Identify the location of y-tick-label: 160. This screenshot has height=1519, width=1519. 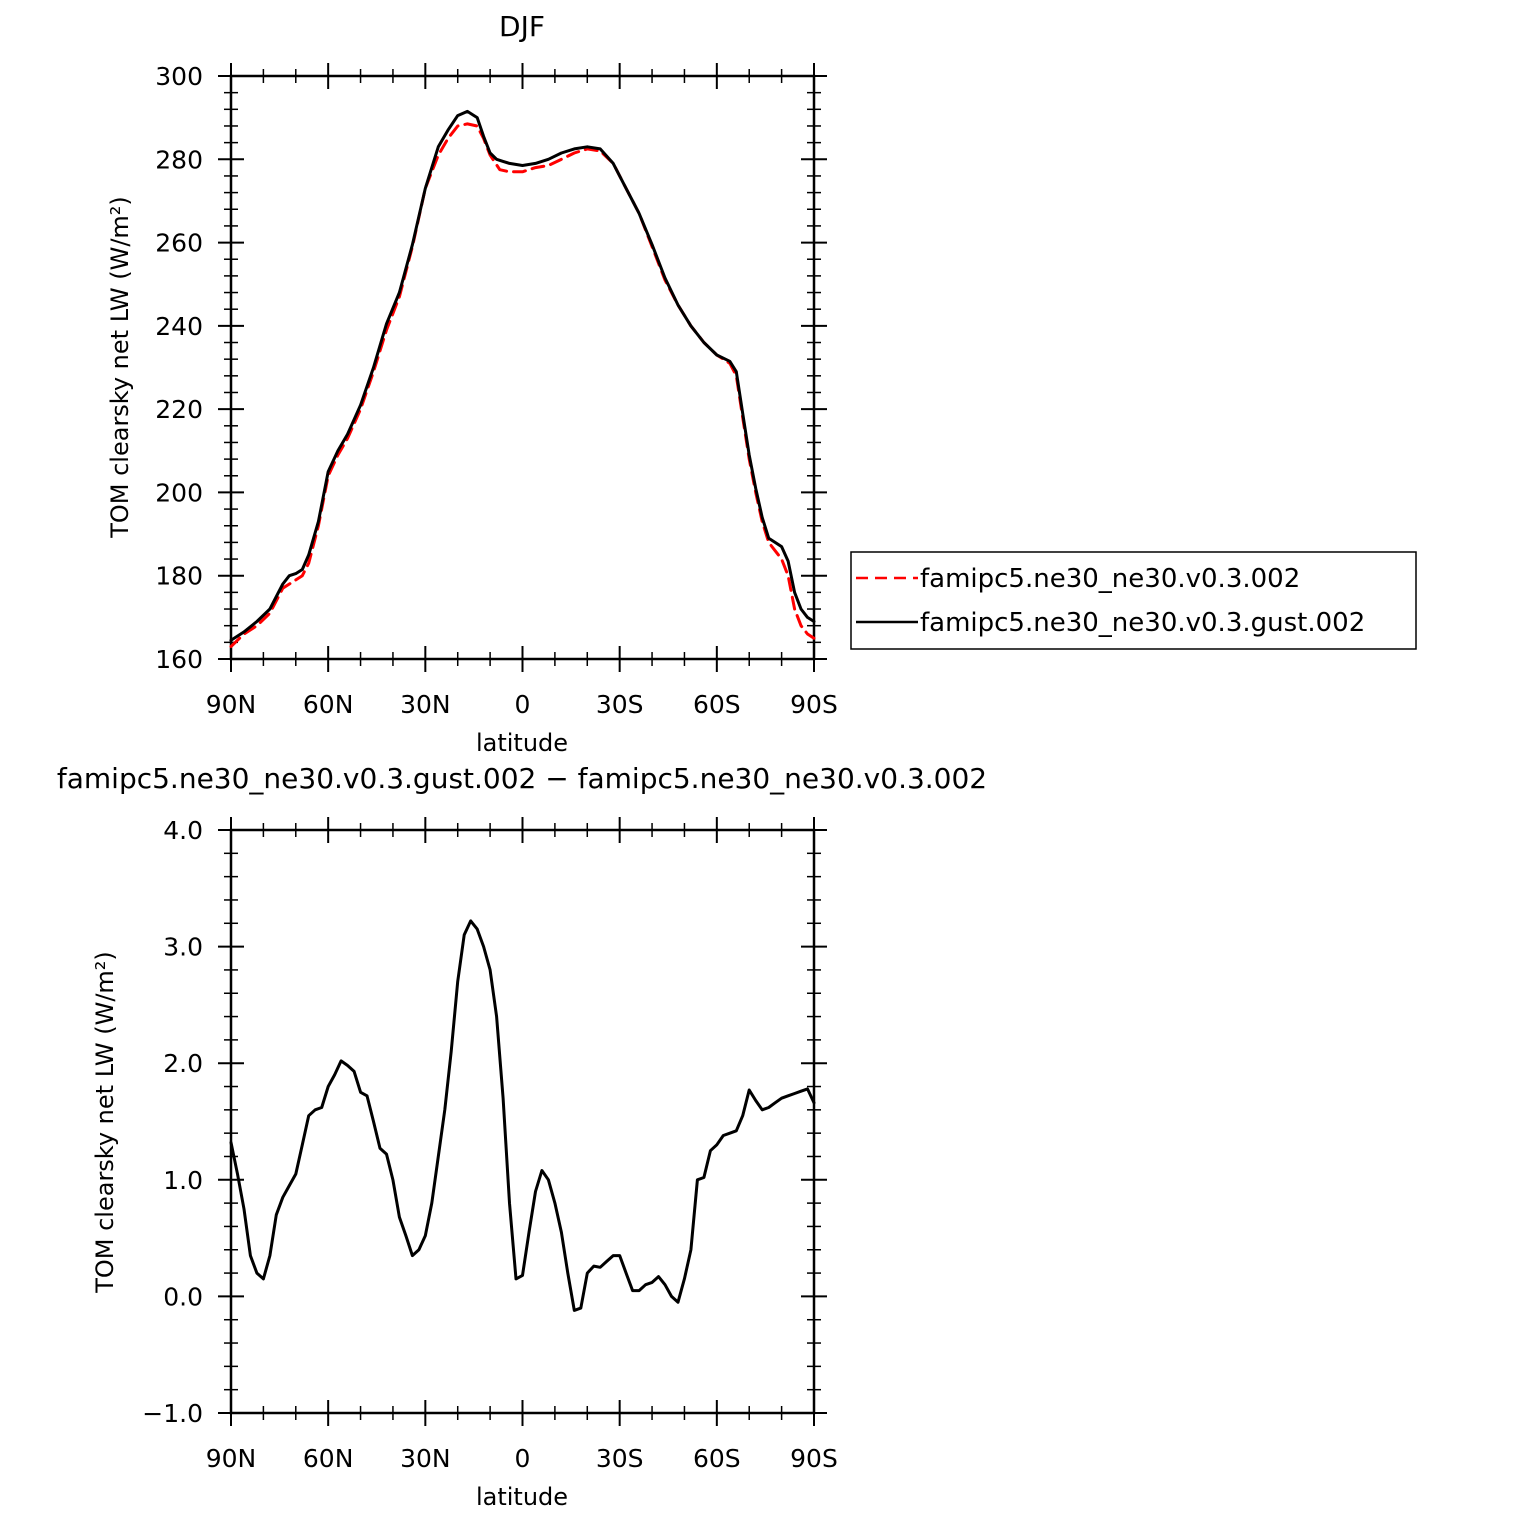
(179, 659).